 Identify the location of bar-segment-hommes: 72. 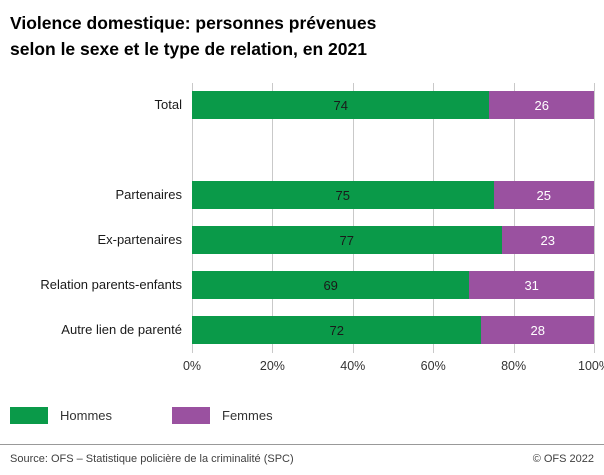
(337, 330).